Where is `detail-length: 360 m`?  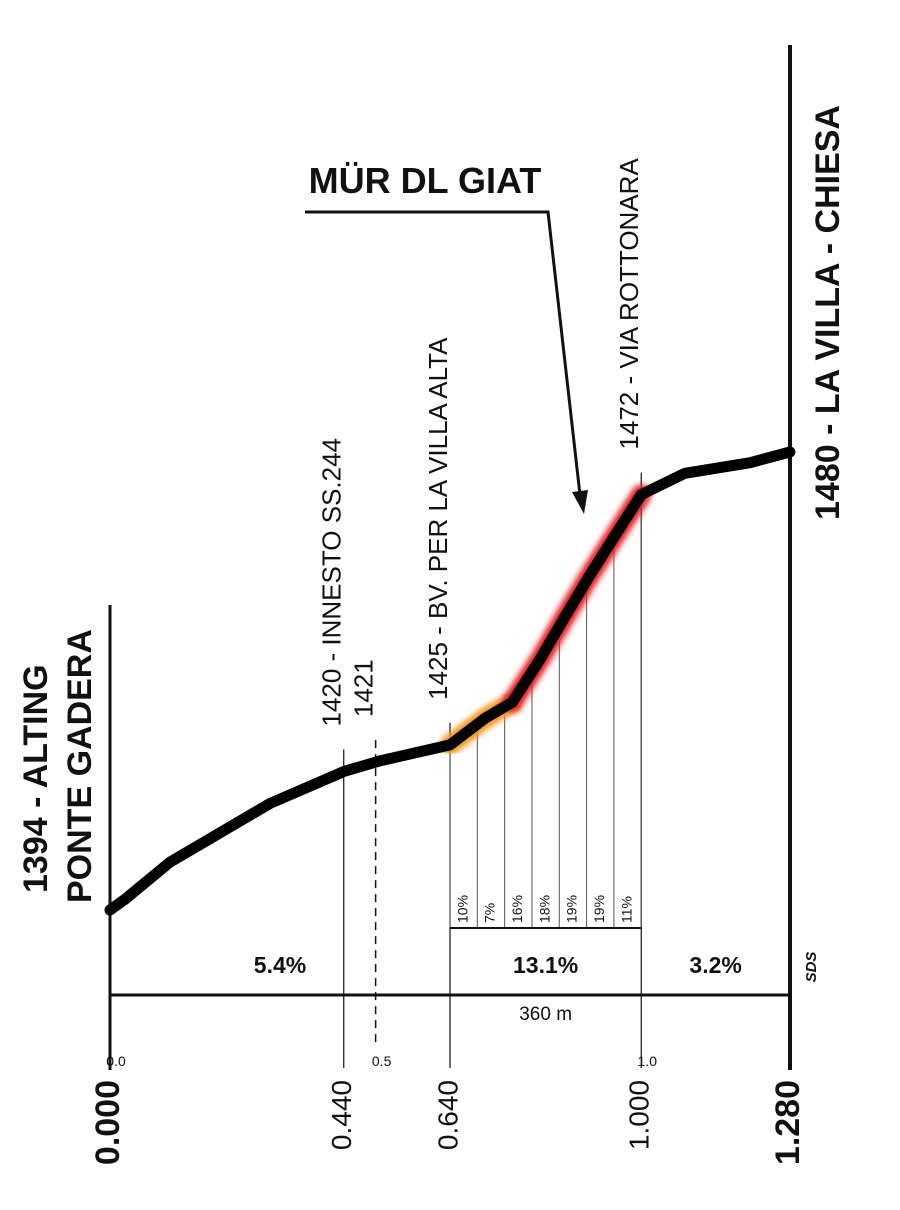
detail-length: 360 m is located at coordinates (545, 1014).